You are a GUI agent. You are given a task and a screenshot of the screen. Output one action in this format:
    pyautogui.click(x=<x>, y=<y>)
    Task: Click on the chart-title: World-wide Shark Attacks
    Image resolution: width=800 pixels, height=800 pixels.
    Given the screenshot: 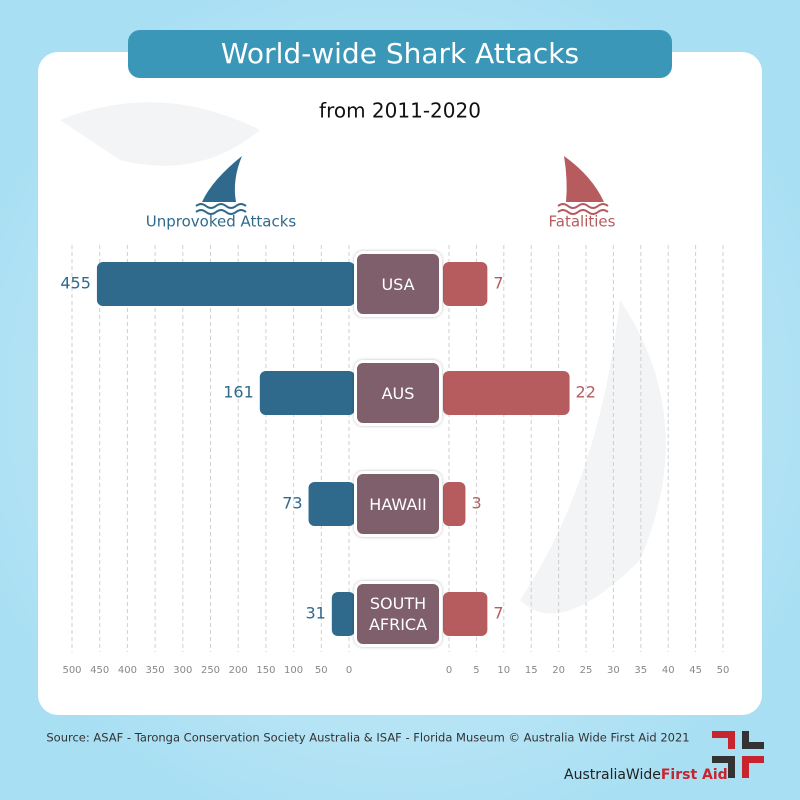 What is the action you would take?
    pyautogui.click(x=400, y=53)
    